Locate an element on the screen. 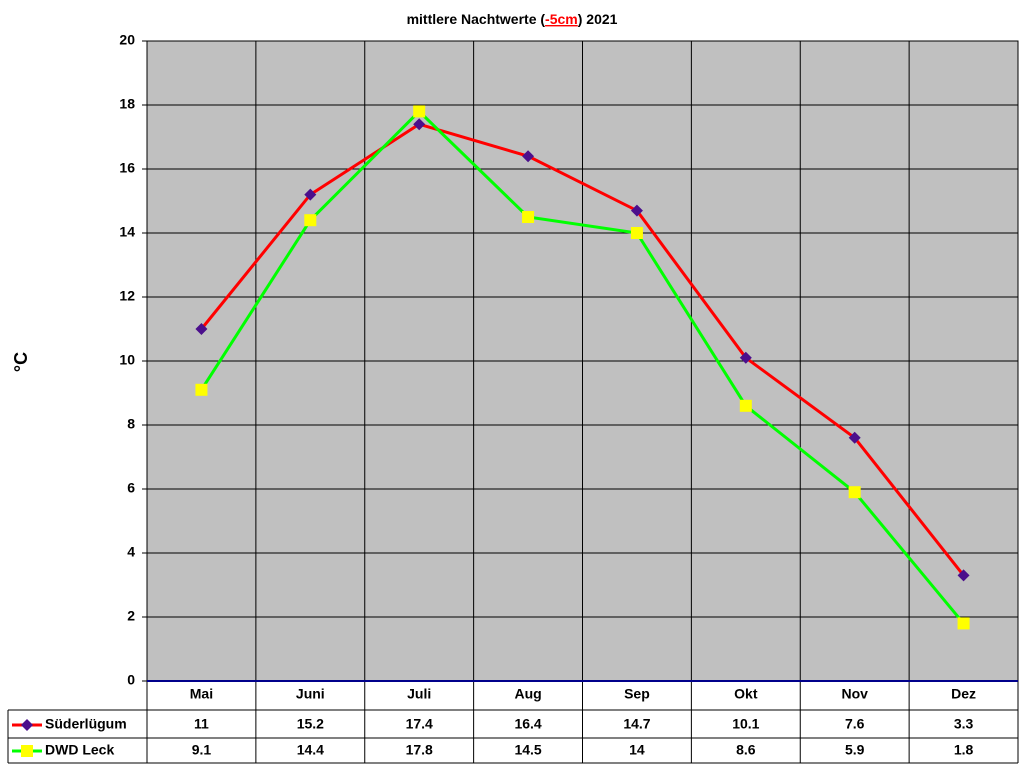 Image resolution: width=1024 pixels, height=768 pixels. y-tick-label: 18 is located at coordinates (127, 104).